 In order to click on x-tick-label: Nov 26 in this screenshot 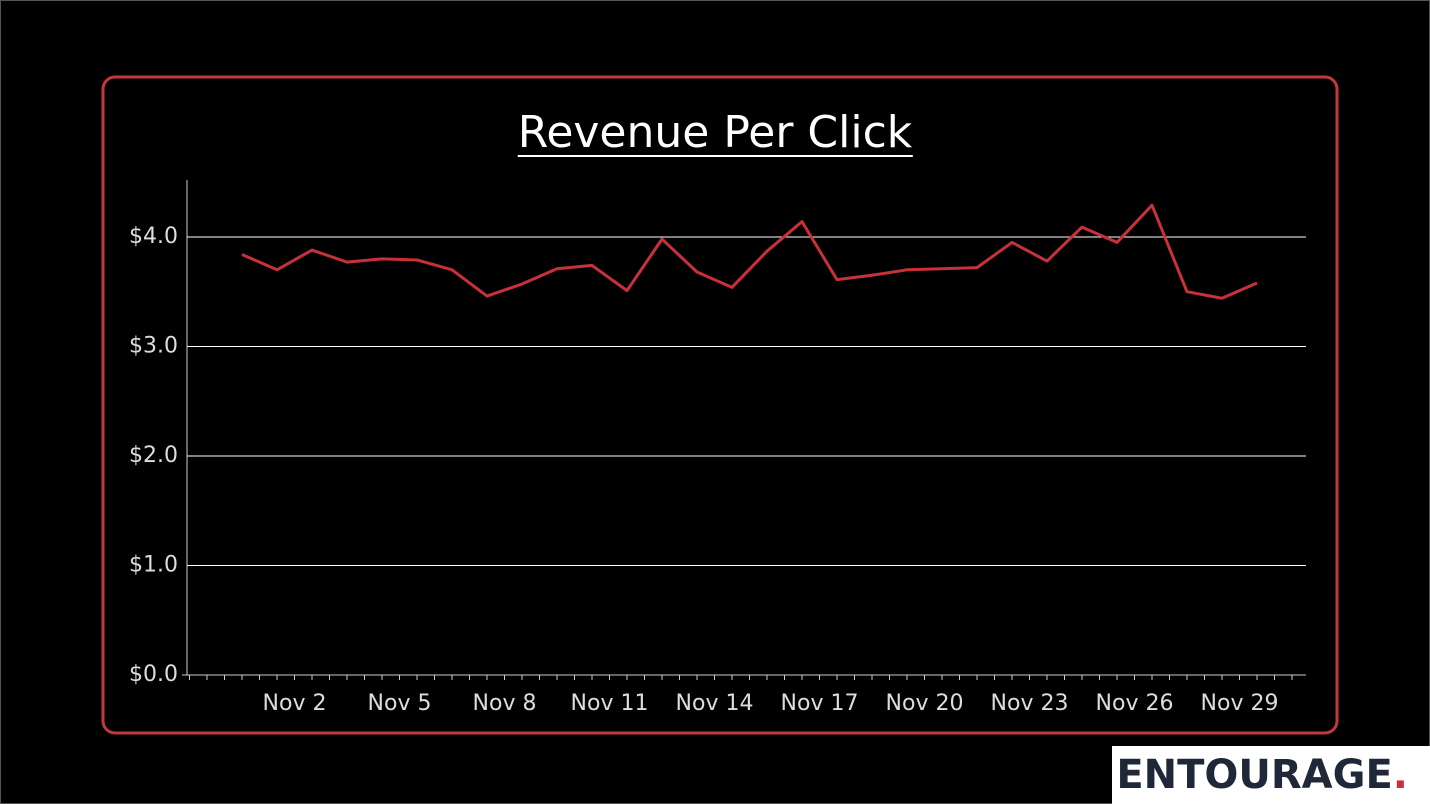, I will do `click(1135, 703)`.